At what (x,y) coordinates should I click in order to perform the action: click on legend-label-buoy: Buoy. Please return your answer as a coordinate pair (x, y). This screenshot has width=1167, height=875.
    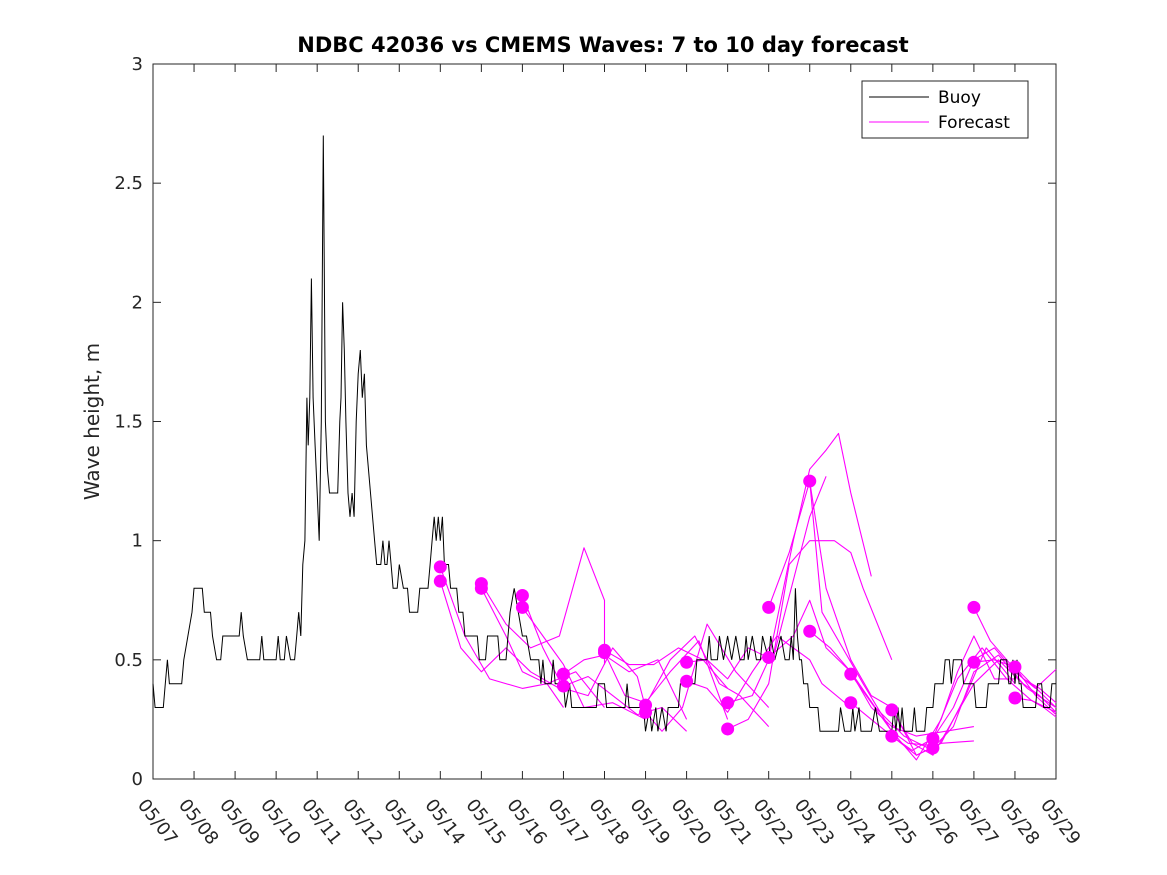
    Looking at the image, I should click on (959, 98).